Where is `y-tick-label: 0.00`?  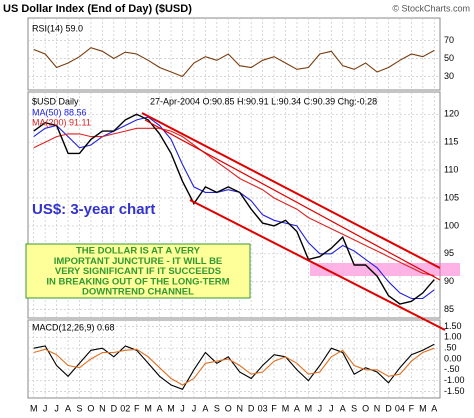
y-tick-label: 0.00 is located at coordinates (453, 358).